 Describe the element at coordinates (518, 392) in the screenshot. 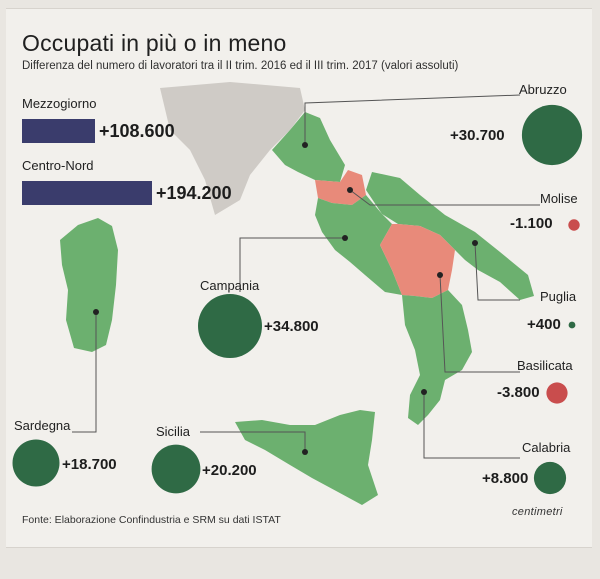

I see `region-value-basilicata: -3.800` at that location.